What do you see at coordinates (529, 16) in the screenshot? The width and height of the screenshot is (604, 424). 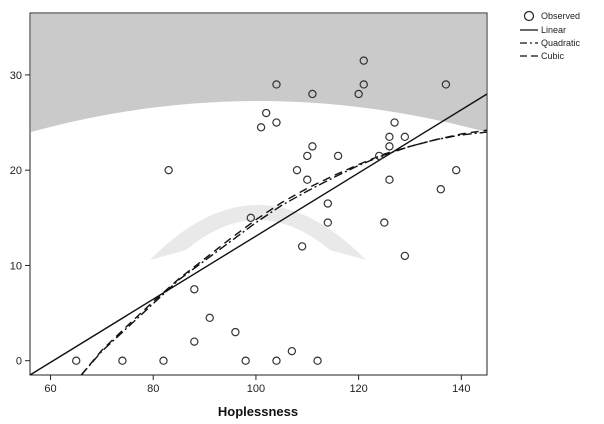 I see `legend-observed-marker` at bounding box center [529, 16].